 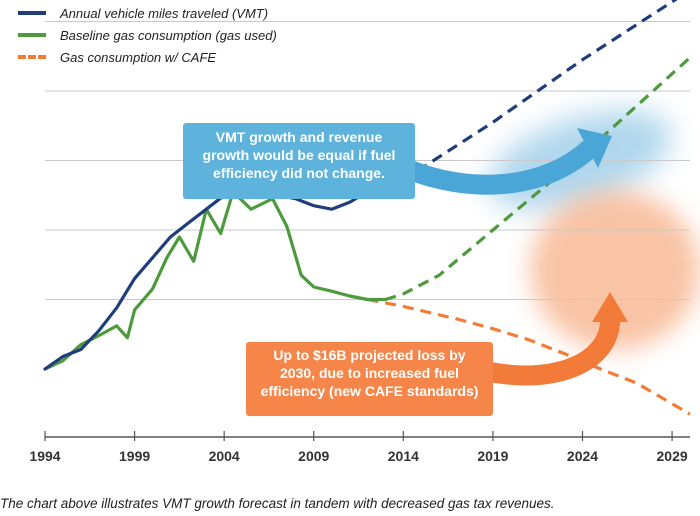 What do you see at coordinates (224, 456) in the screenshot?
I see `x-tick-label-2004: 2004` at bounding box center [224, 456].